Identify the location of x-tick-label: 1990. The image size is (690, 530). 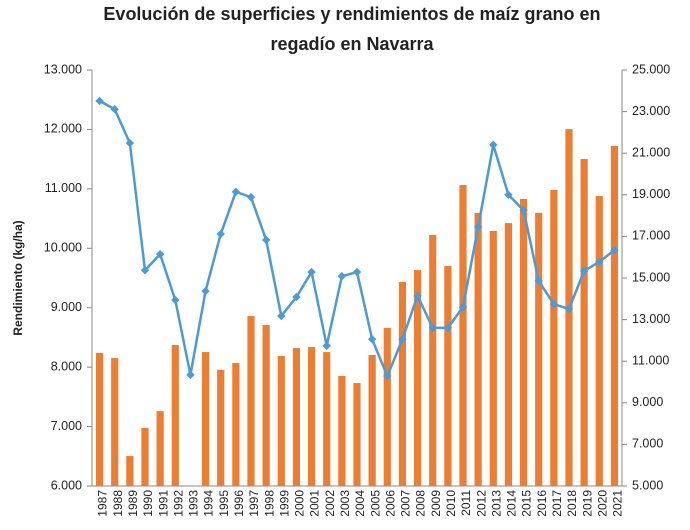
(148, 503).